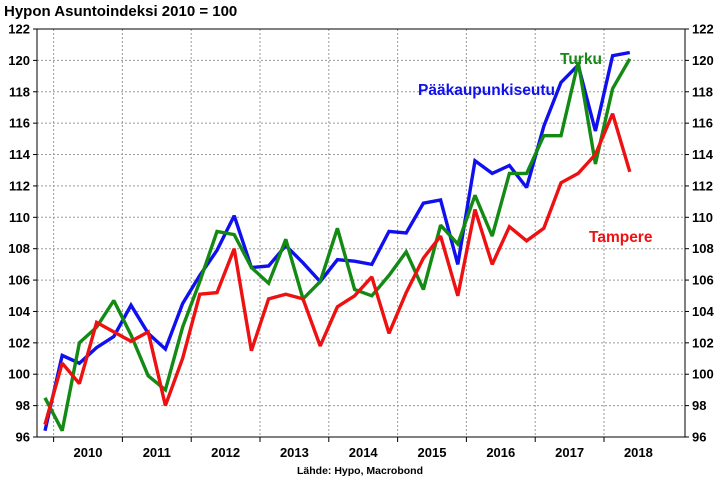 The image size is (720, 487). I want to click on x-tick-label: 2012, so click(225, 452).